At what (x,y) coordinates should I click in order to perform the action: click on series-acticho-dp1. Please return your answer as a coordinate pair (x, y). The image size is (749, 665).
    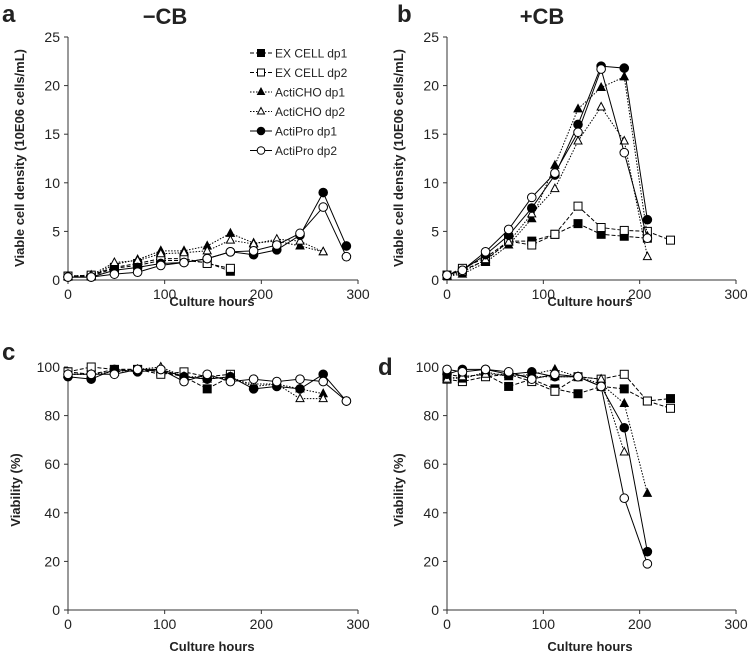
    Looking at the image, I should click on (547, 175).